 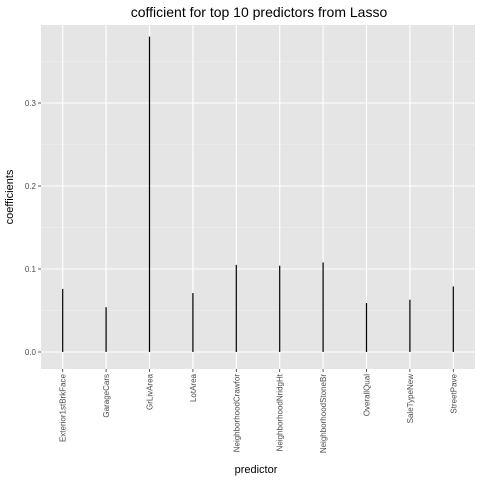 I want to click on x-tick-label: NeighborhoodCrawfor, so click(x=236, y=413).